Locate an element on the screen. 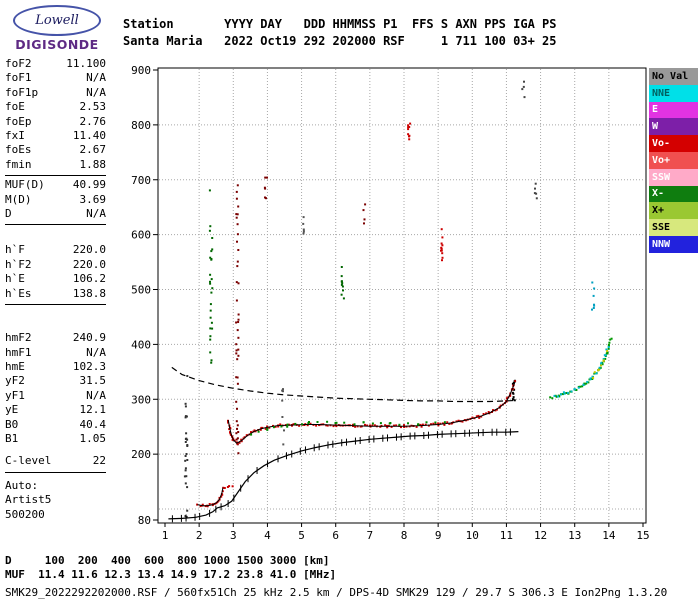 This screenshot has height=600, width=700. digisonde-logo: Lowell DIGISONDE is located at coordinates (57, 28).